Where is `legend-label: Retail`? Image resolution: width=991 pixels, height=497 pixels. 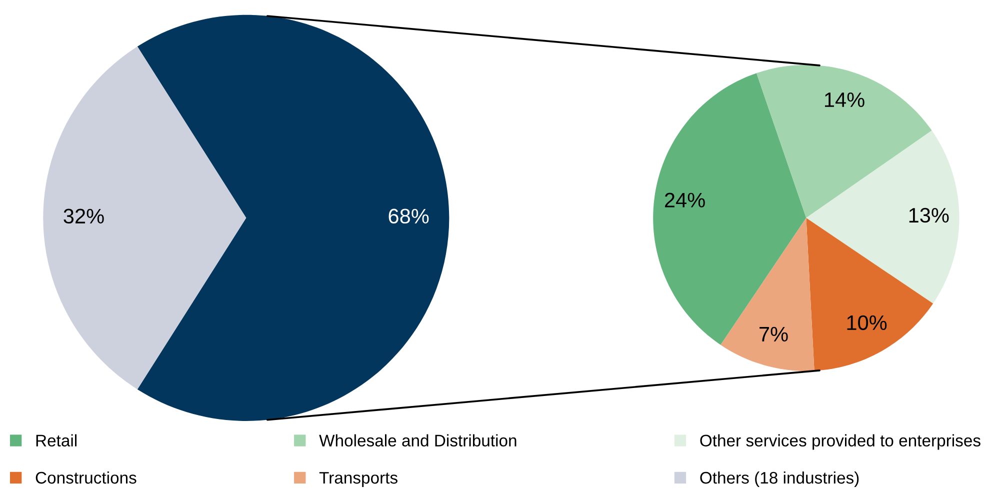 legend-label: Retail is located at coordinates (56, 440).